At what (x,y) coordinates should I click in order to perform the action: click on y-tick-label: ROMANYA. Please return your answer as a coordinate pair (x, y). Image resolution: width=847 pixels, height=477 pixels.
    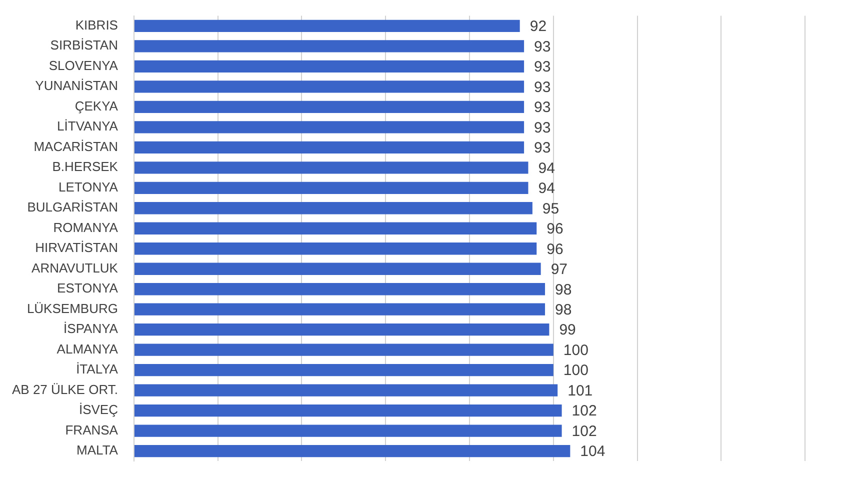
    Looking at the image, I should click on (85, 227).